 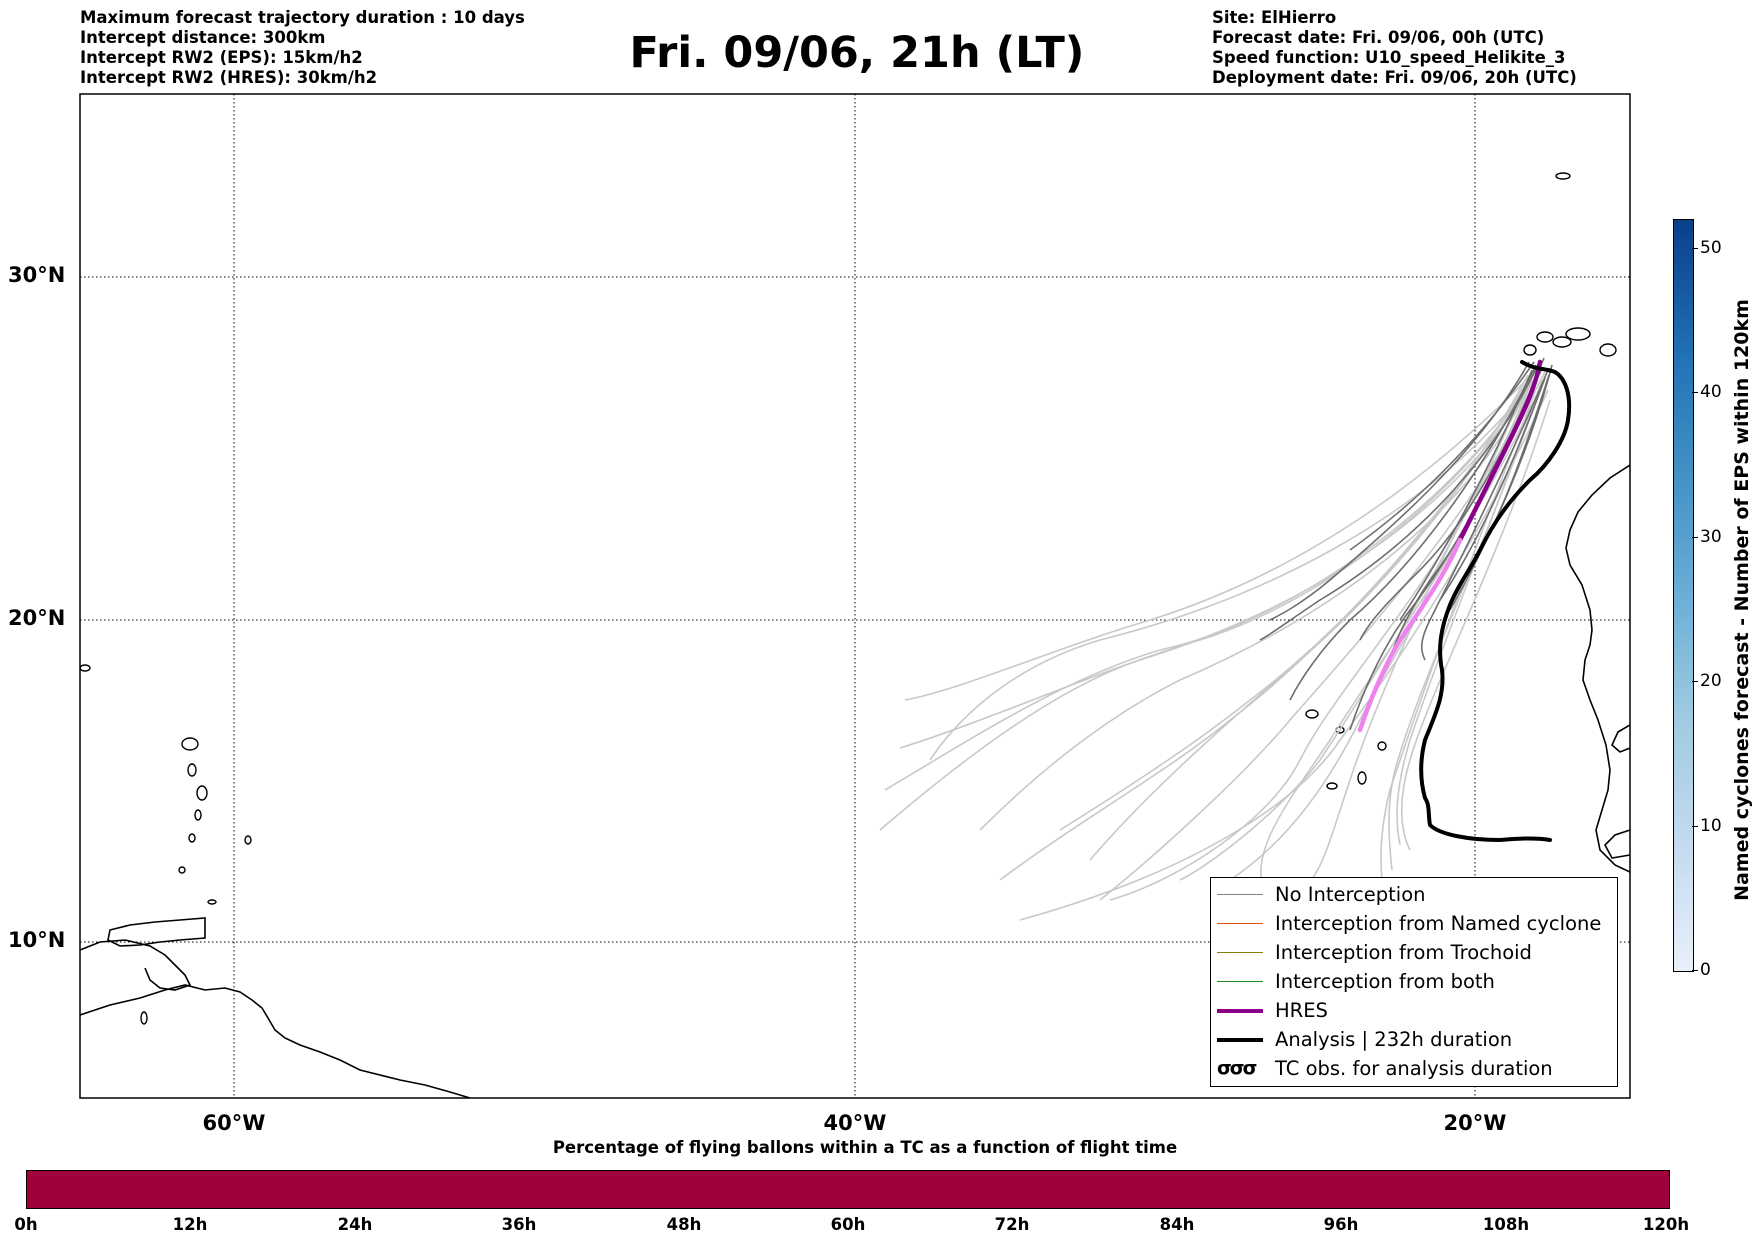 What do you see at coordinates (1403, 952) in the screenshot?
I see `legend-label: Interception from Trochoid` at bounding box center [1403, 952].